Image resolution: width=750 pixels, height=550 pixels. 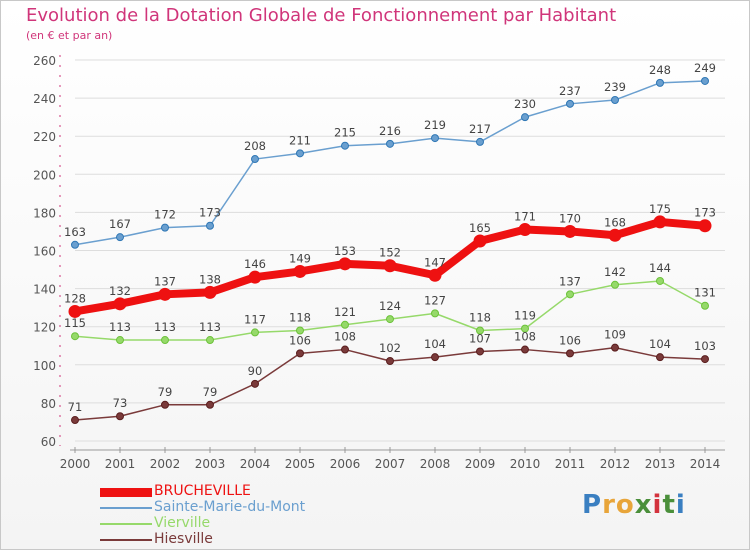 I want to click on data-label: 237, so click(x=570, y=91).